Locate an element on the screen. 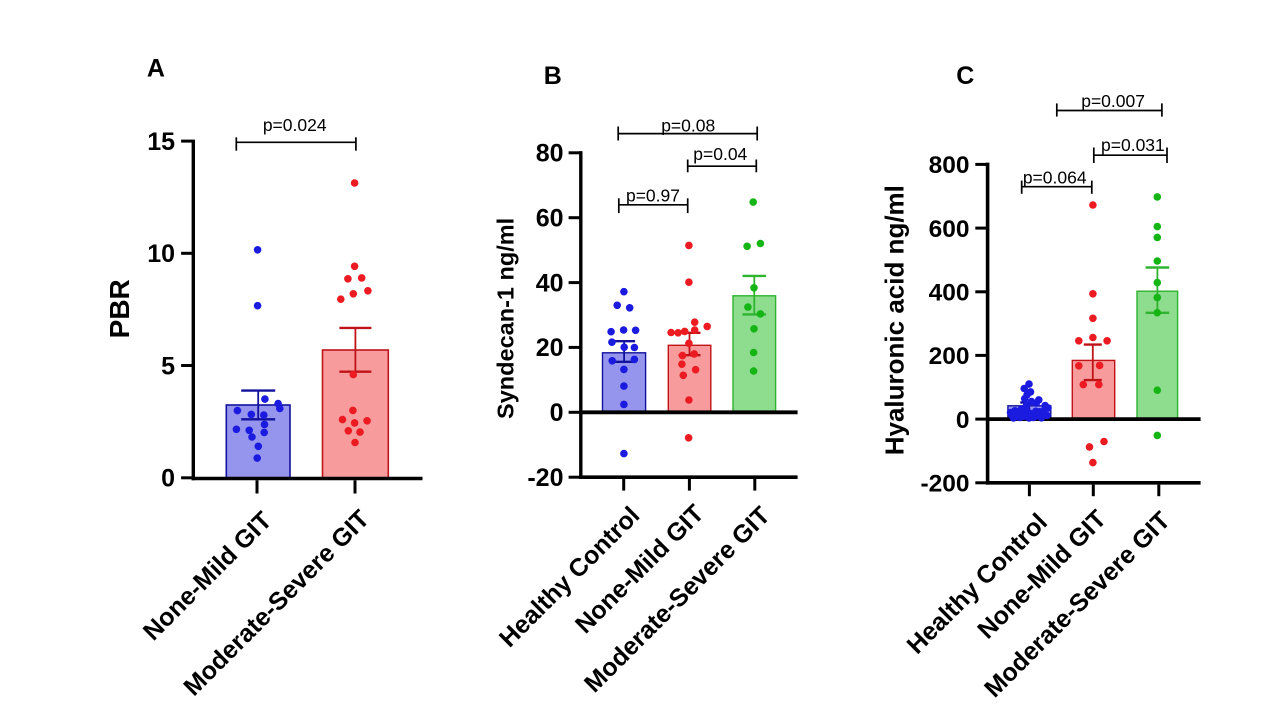 The image size is (1280, 720). svg-text: 400 is located at coordinates (949, 293).